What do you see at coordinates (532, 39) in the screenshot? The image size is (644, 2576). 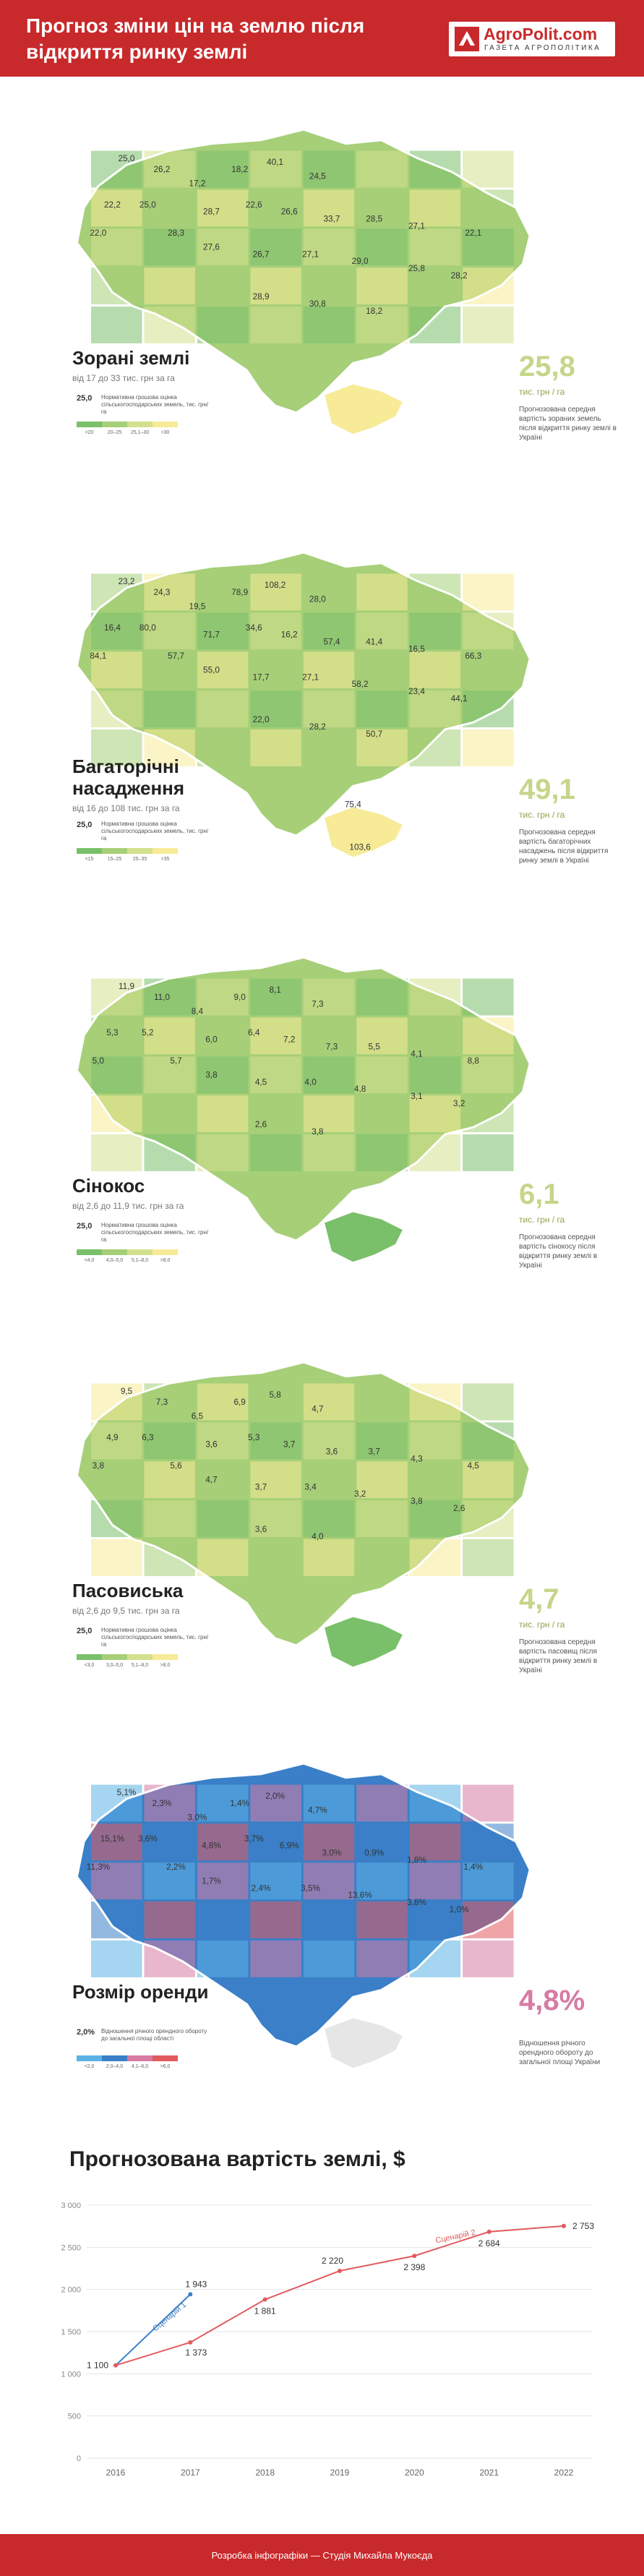 I see `agropolit-logo: AgroPolit.com ГАЗЕТА АГРОПОЛІТИКА` at bounding box center [532, 39].